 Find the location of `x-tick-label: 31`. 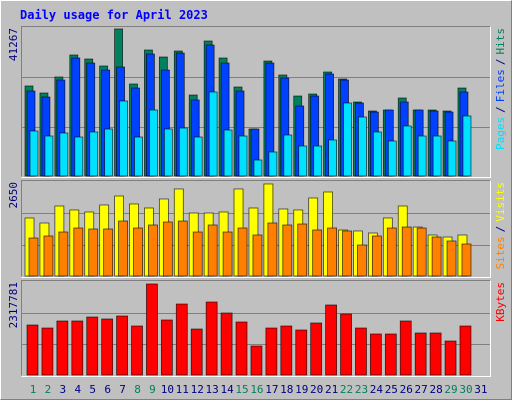

x-tick-label: 31 is located at coordinates (480, 389).